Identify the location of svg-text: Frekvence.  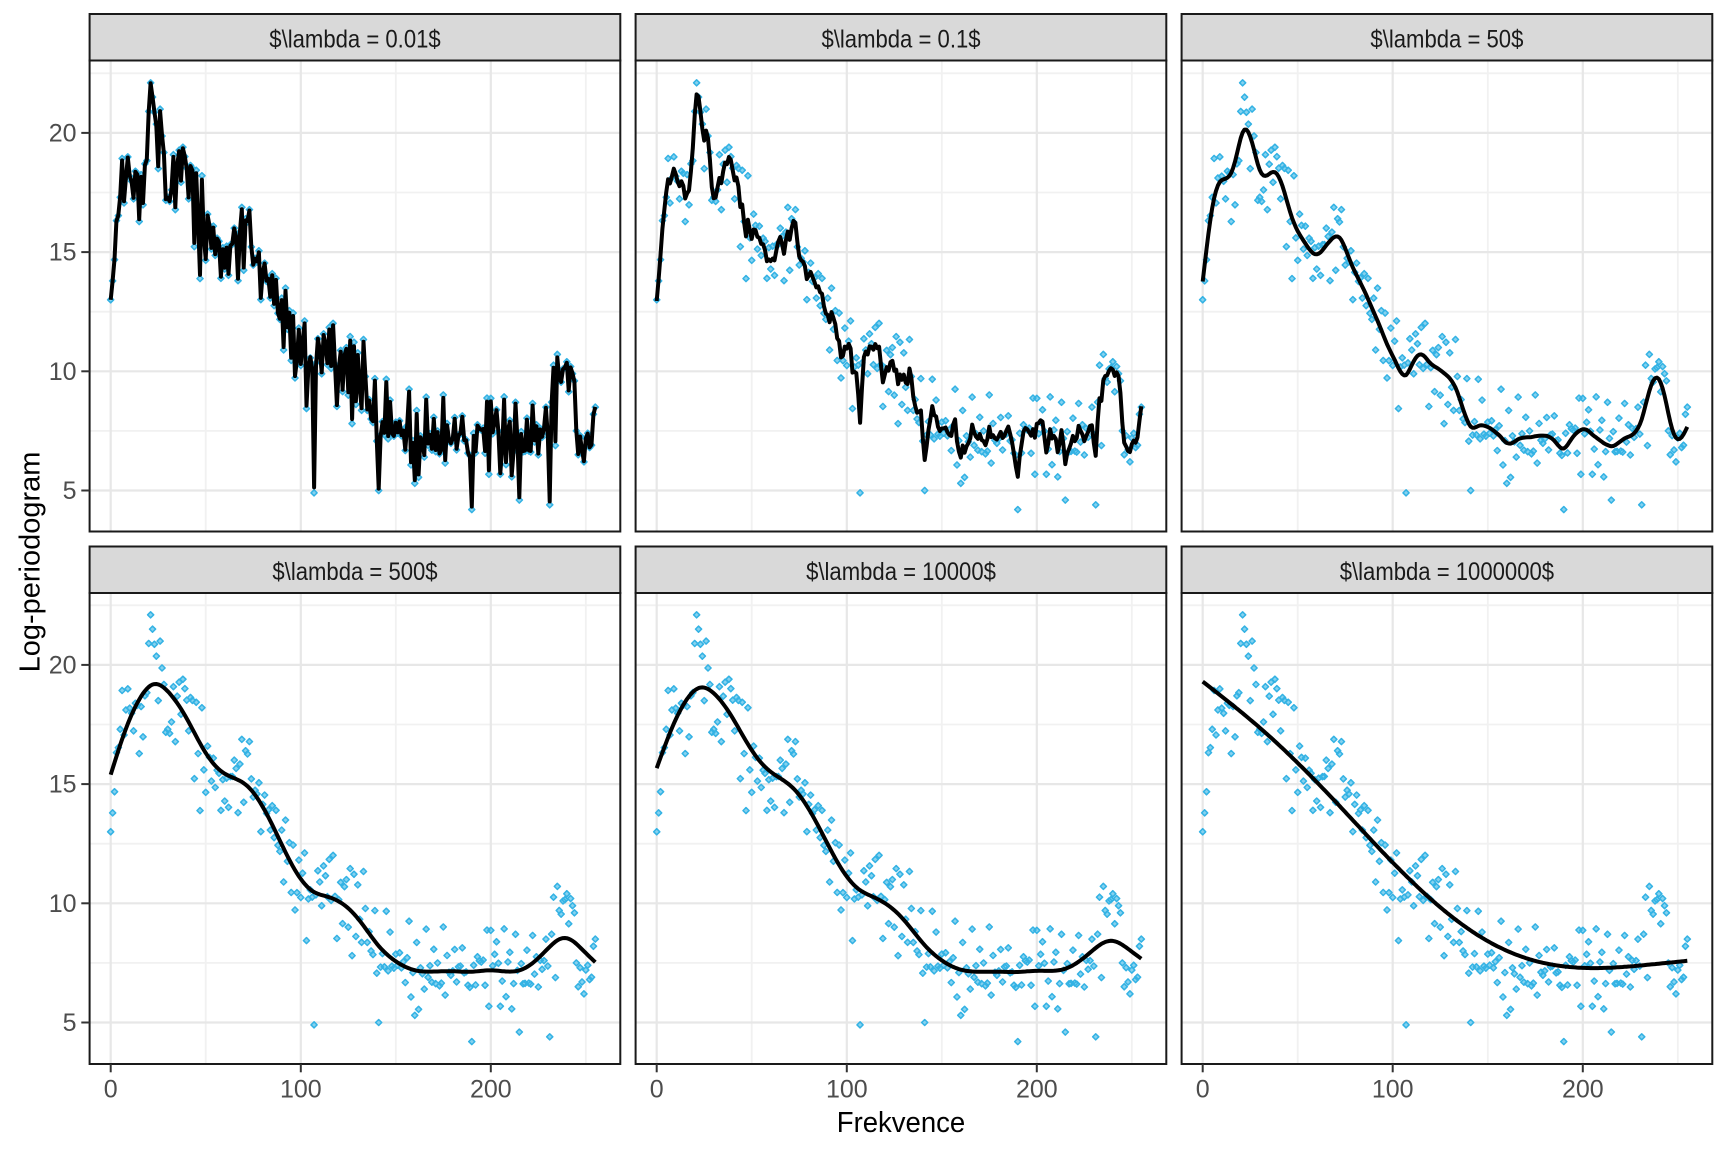
(901, 1123).